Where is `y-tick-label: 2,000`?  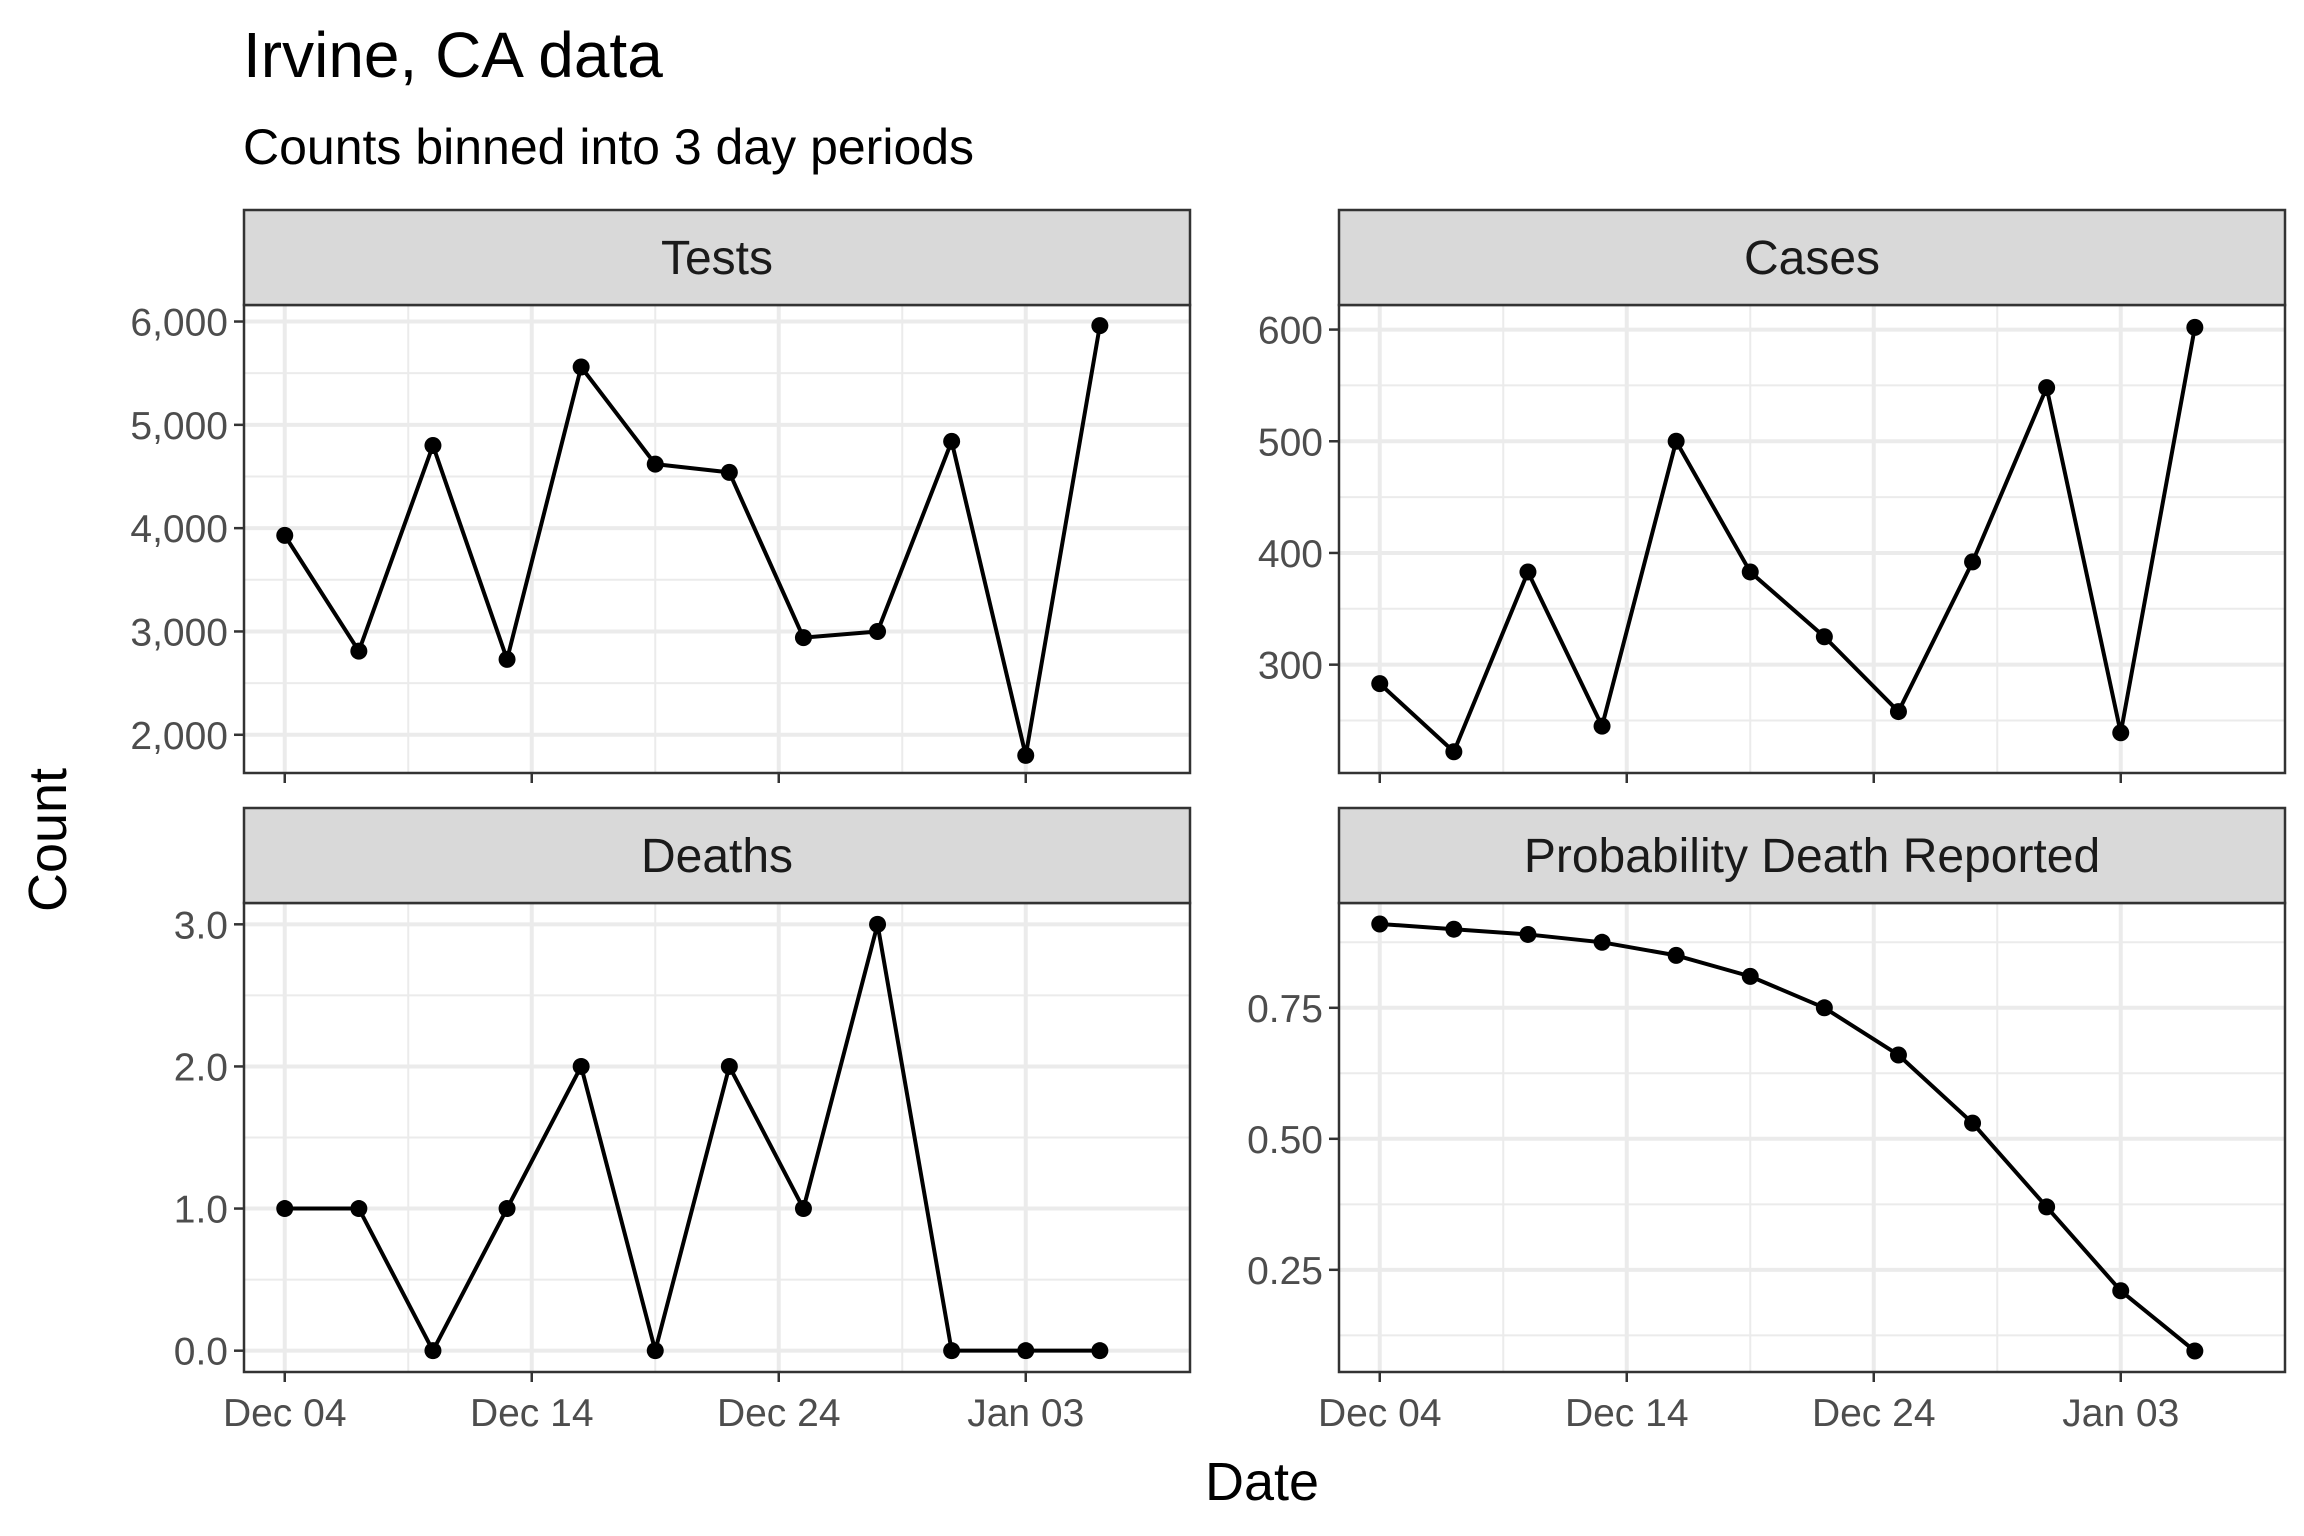
y-tick-label: 2,000 is located at coordinates (179, 736).